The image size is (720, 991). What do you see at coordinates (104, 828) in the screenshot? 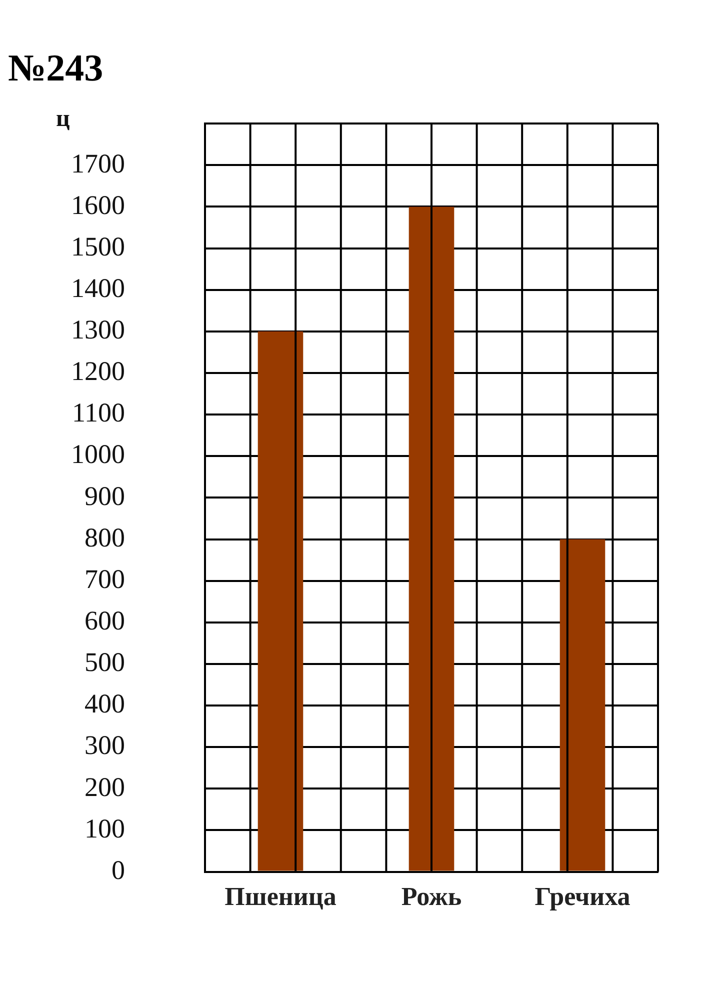
I see `y-tick-label: 100` at bounding box center [104, 828].